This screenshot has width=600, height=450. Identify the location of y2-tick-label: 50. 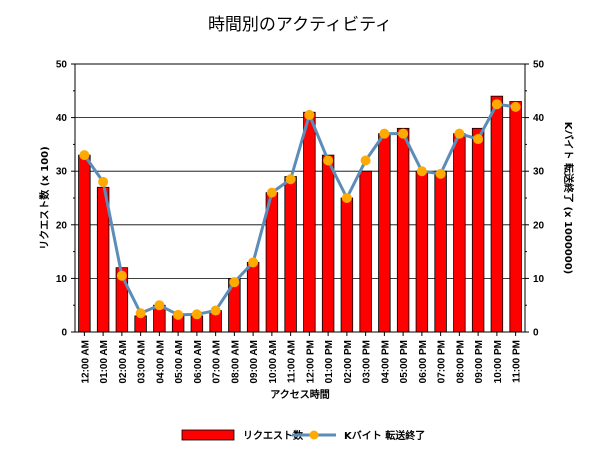
(539, 65).